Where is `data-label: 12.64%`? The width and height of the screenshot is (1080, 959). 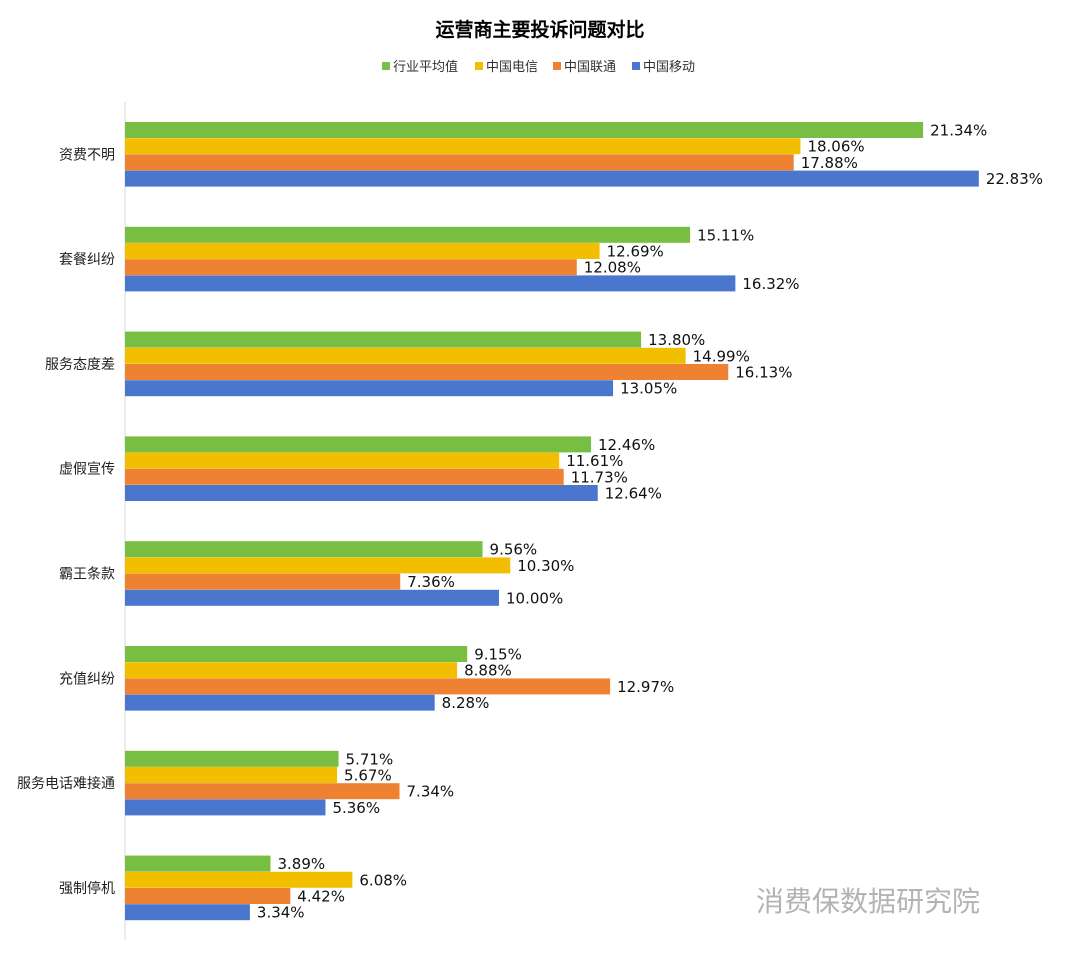
data-label: 12.64% is located at coordinates (633, 494).